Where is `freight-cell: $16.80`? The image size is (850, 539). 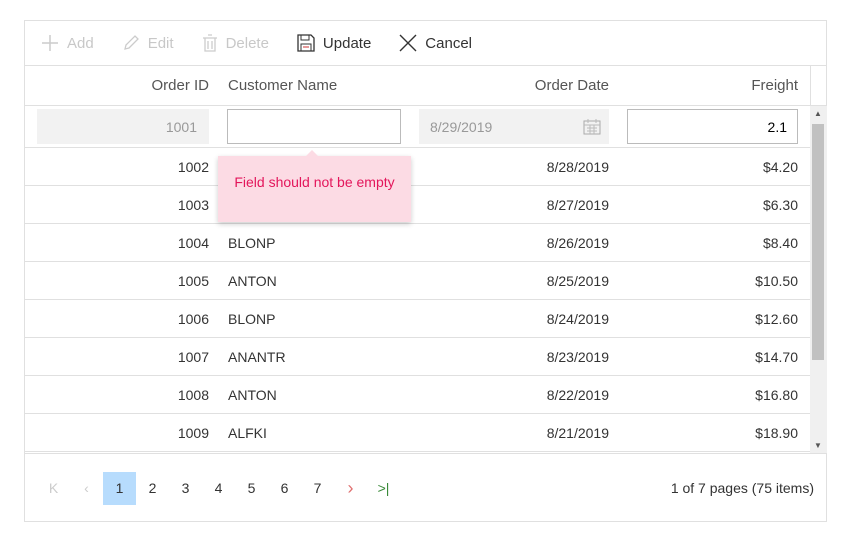 freight-cell: $16.80 is located at coordinates (776, 394).